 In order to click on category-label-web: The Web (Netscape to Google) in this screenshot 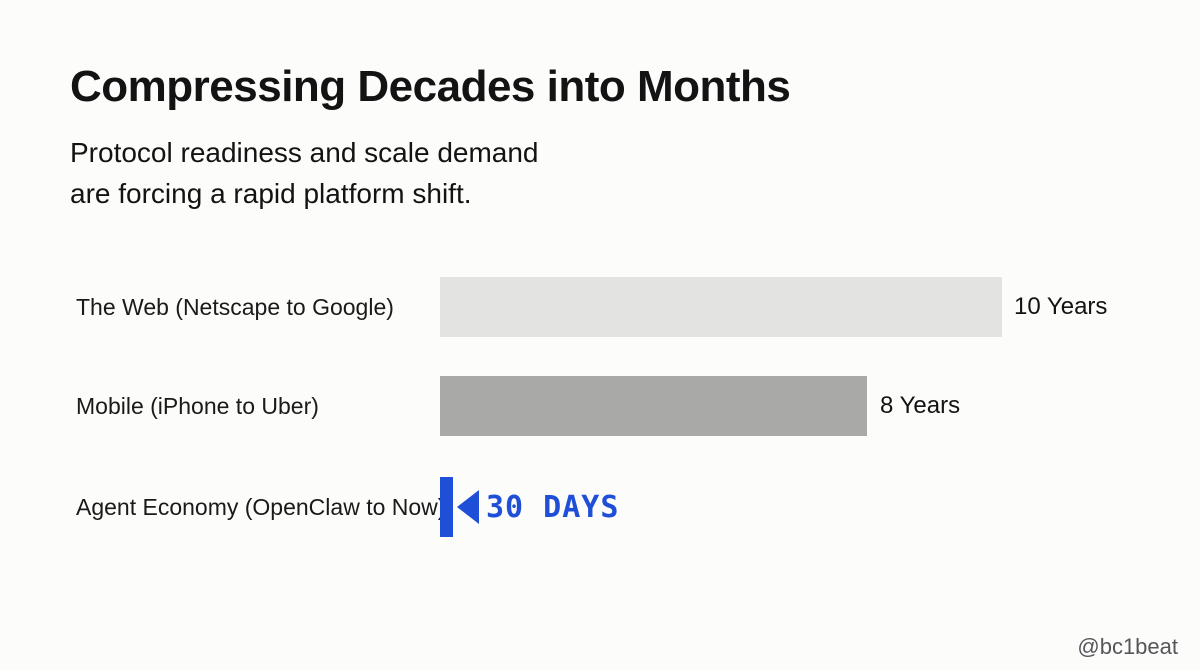, I will do `click(235, 306)`.